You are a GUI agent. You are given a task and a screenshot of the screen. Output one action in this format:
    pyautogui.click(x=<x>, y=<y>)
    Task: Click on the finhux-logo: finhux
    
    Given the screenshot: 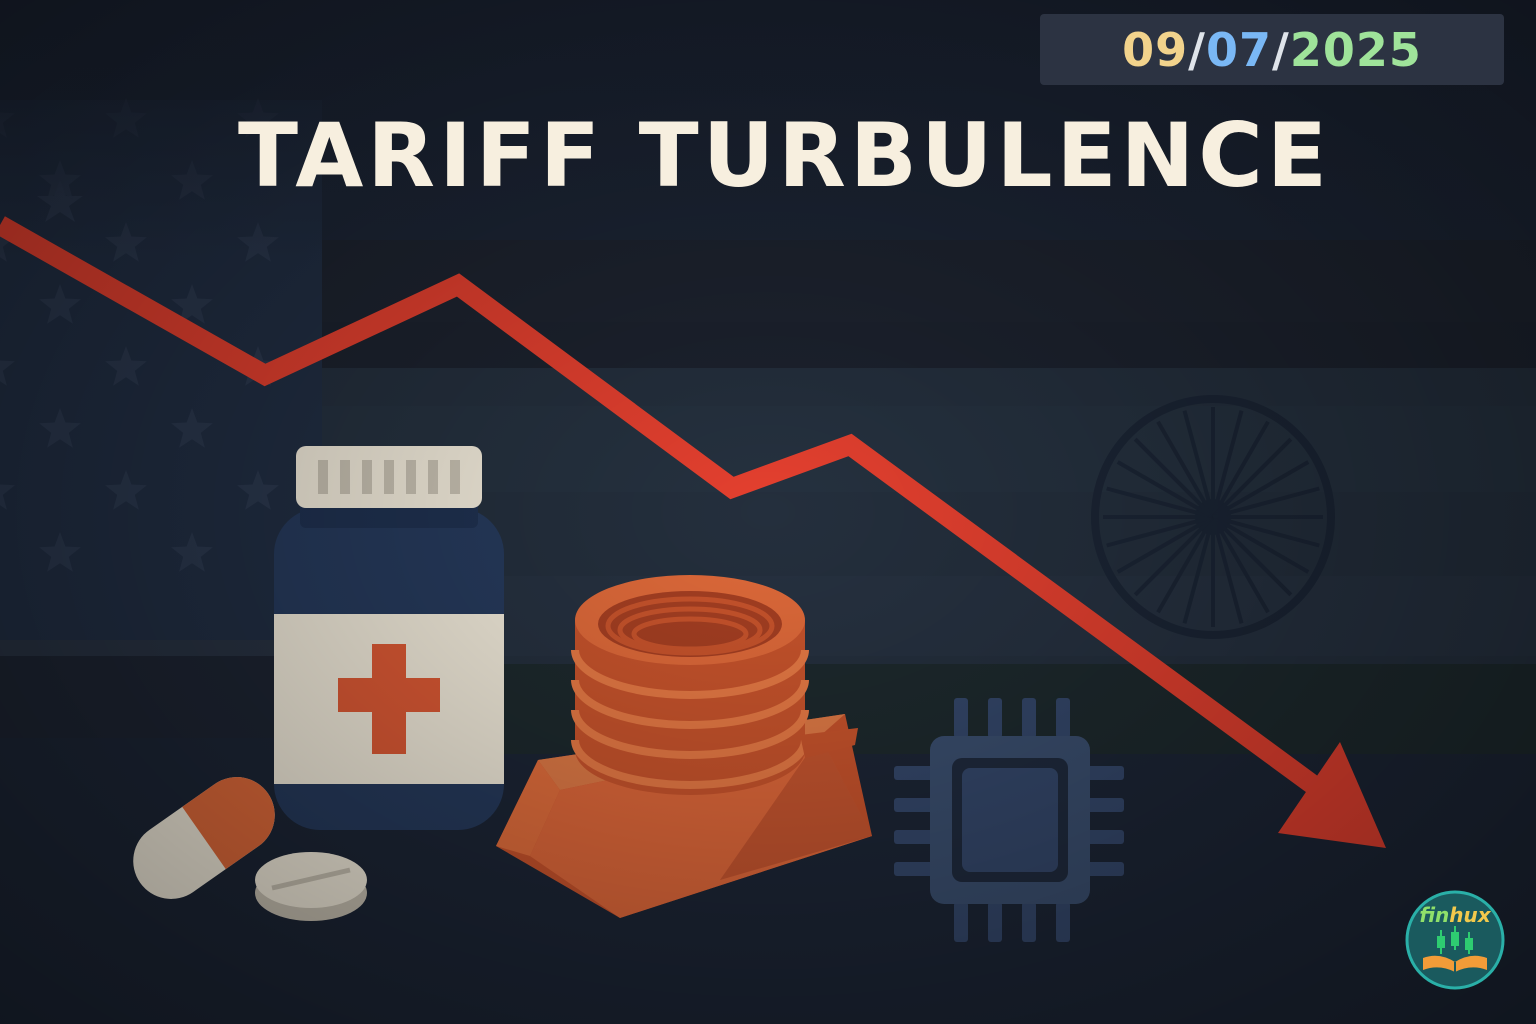 What is the action you would take?
    pyautogui.click(x=1455, y=940)
    